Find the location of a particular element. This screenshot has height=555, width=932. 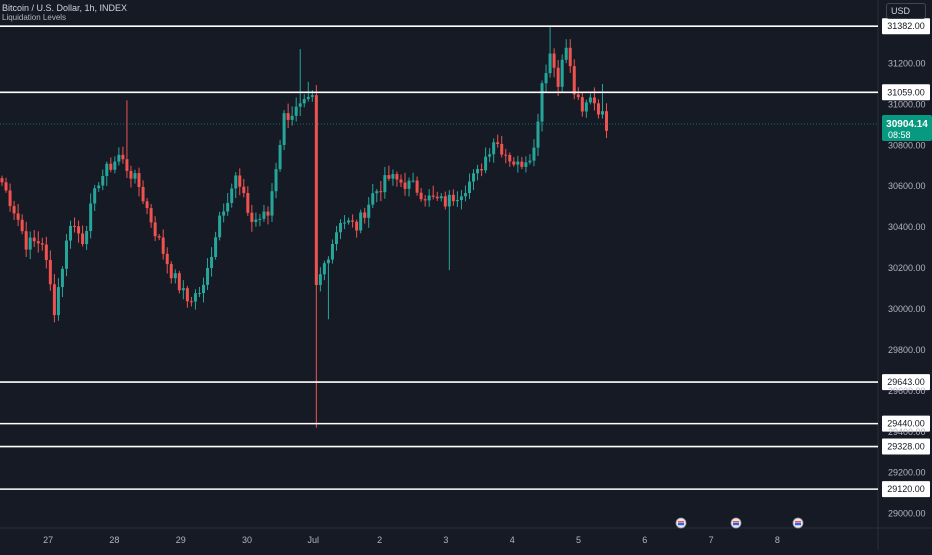

level-price-label: 31382.00 is located at coordinates (906, 26).